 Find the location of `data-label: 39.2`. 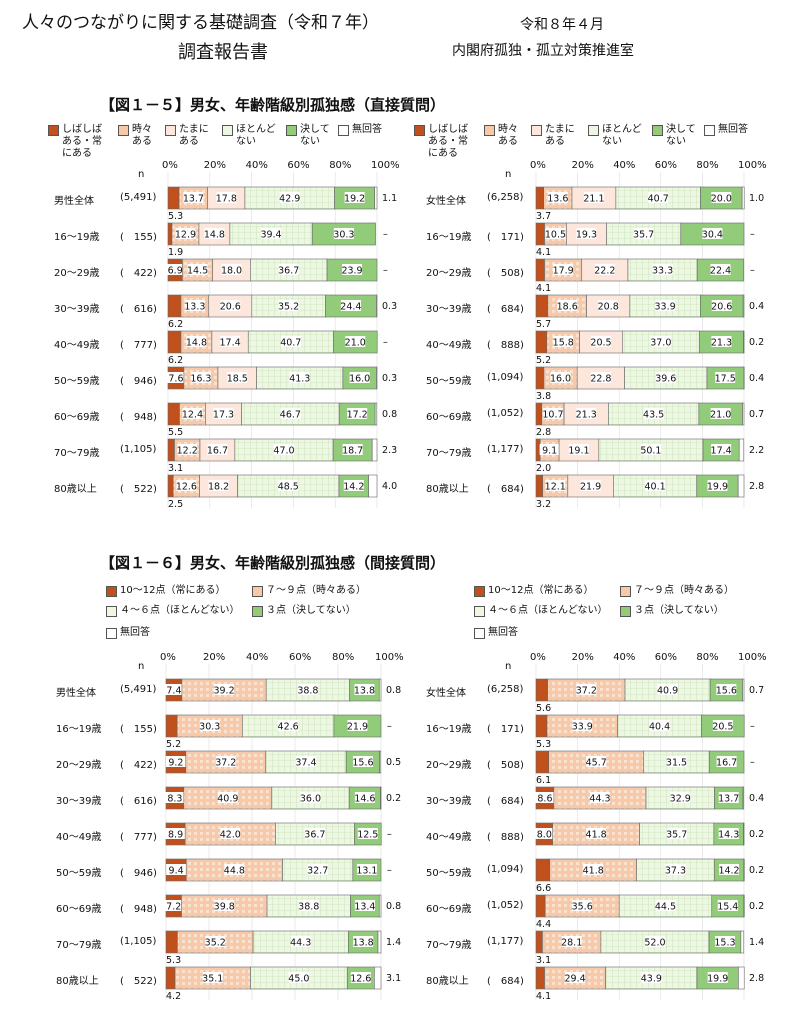

data-label: 39.2 is located at coordinates (223, 691).